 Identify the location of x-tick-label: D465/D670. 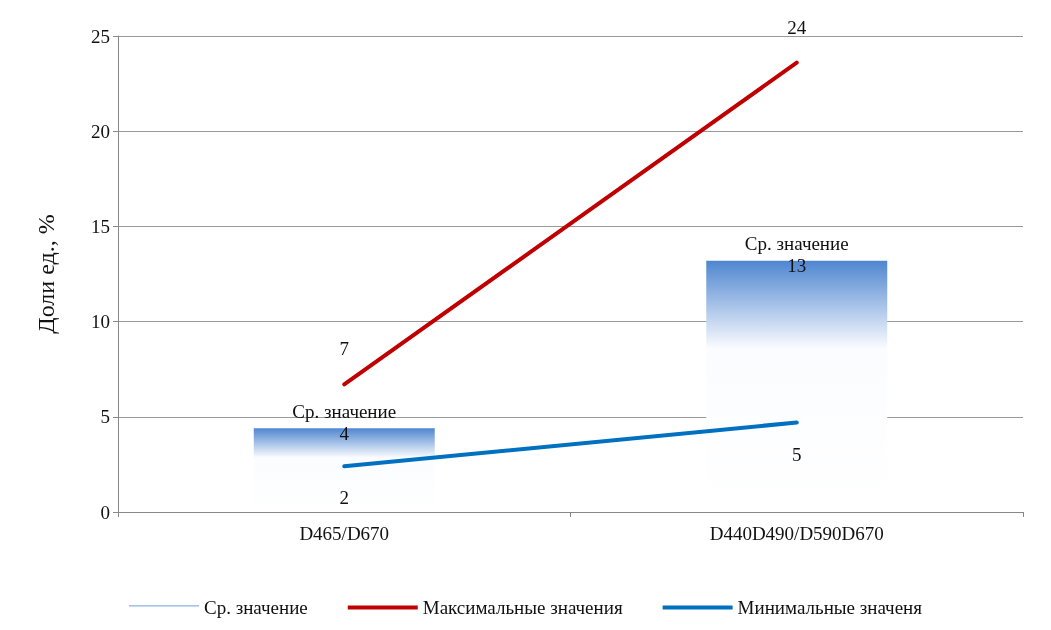
(344, 533).